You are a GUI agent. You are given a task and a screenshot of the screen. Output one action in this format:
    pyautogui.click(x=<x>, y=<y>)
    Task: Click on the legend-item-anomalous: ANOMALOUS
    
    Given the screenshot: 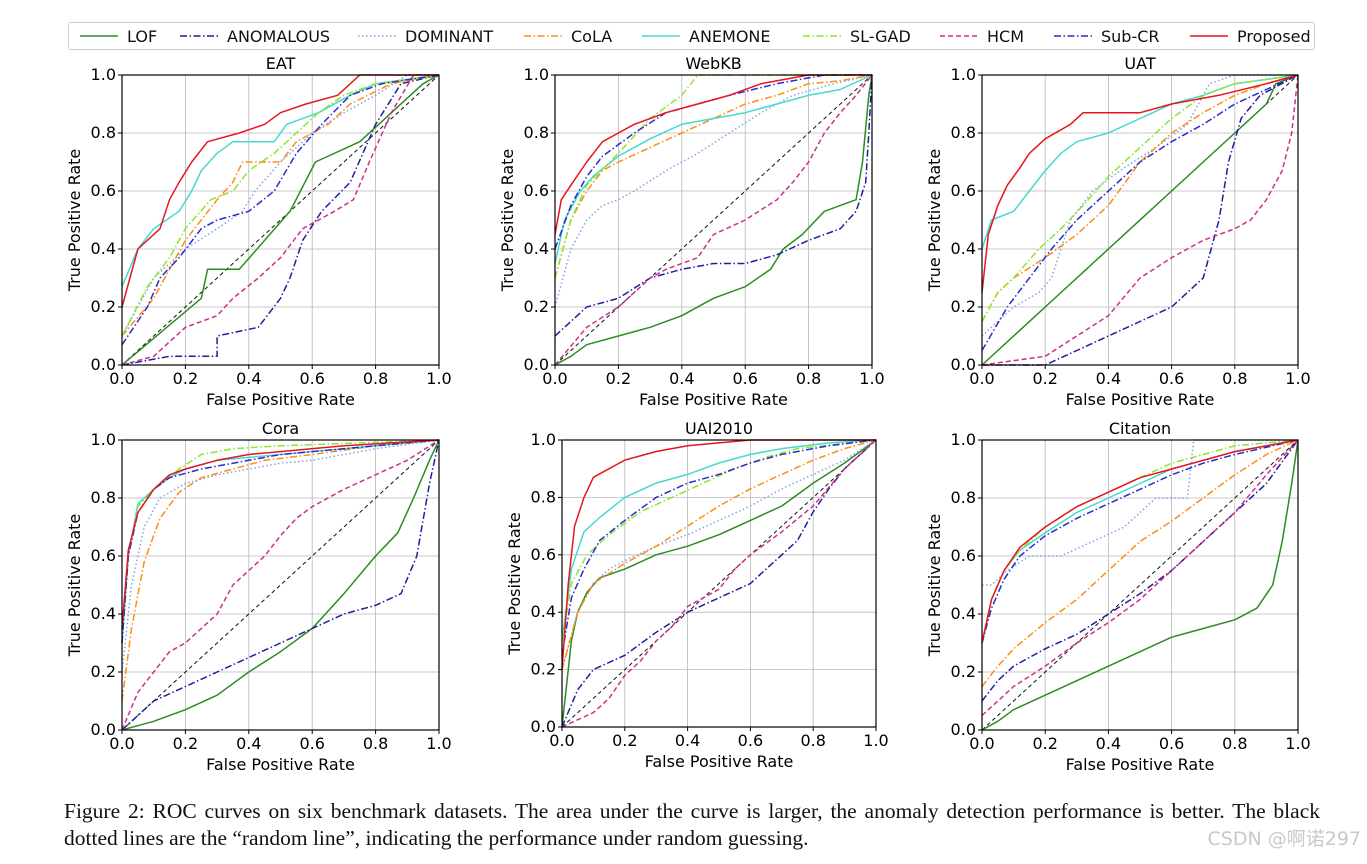 What is the action you would take?
    pyautogui.click(x=254, y=36)
    